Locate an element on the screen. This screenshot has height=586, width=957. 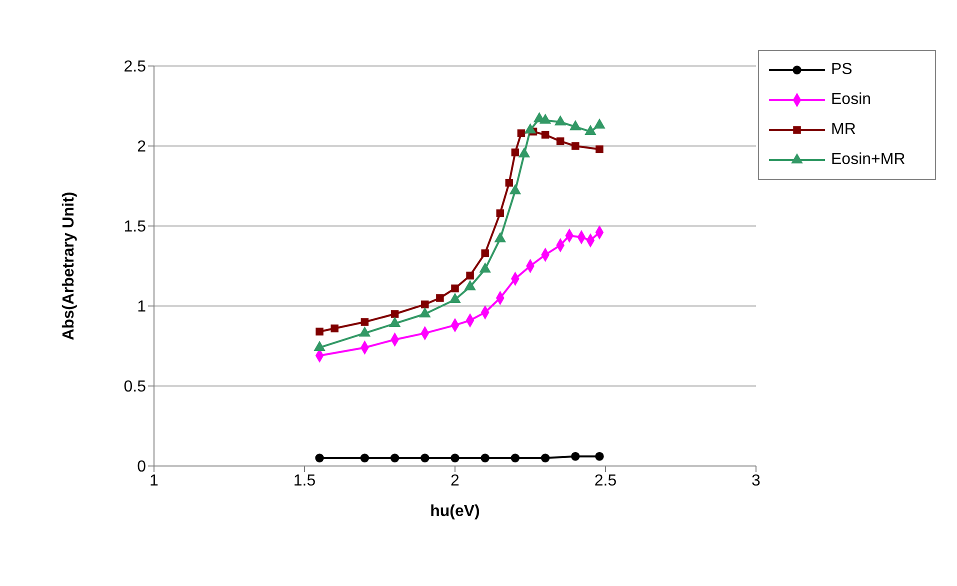
x-tick-label: 2.5 is located at coordinates (605, 481).